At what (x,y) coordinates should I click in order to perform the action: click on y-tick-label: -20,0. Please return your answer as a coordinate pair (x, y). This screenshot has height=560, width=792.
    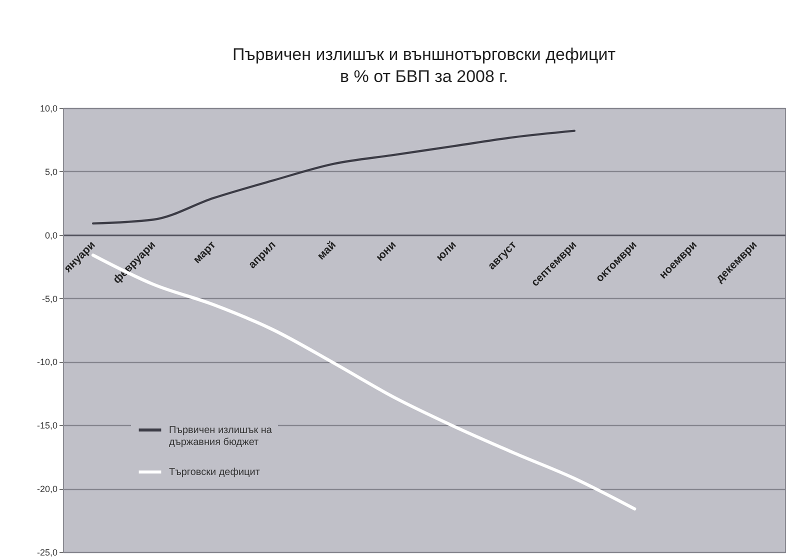
    Looking at the image, I should click on (47, 489).